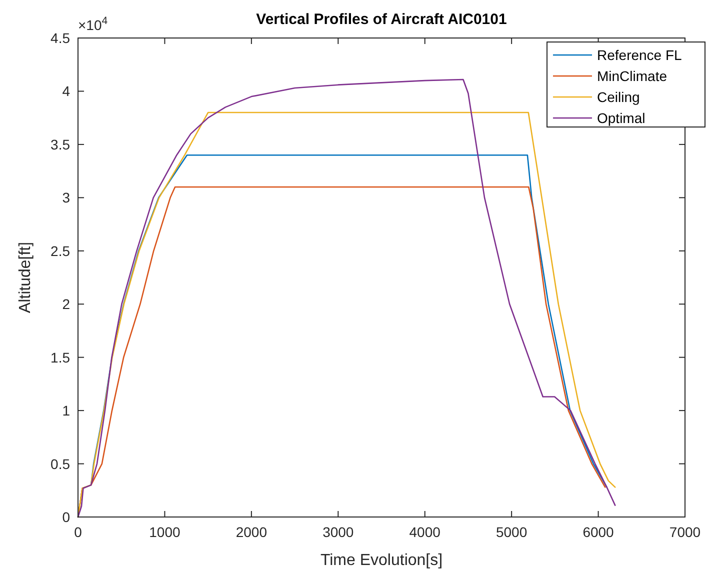  What do you see at coordinates (66, 410) in the screenshot?
I see `y-tick-label: 1` at bounding box center [66, 410].